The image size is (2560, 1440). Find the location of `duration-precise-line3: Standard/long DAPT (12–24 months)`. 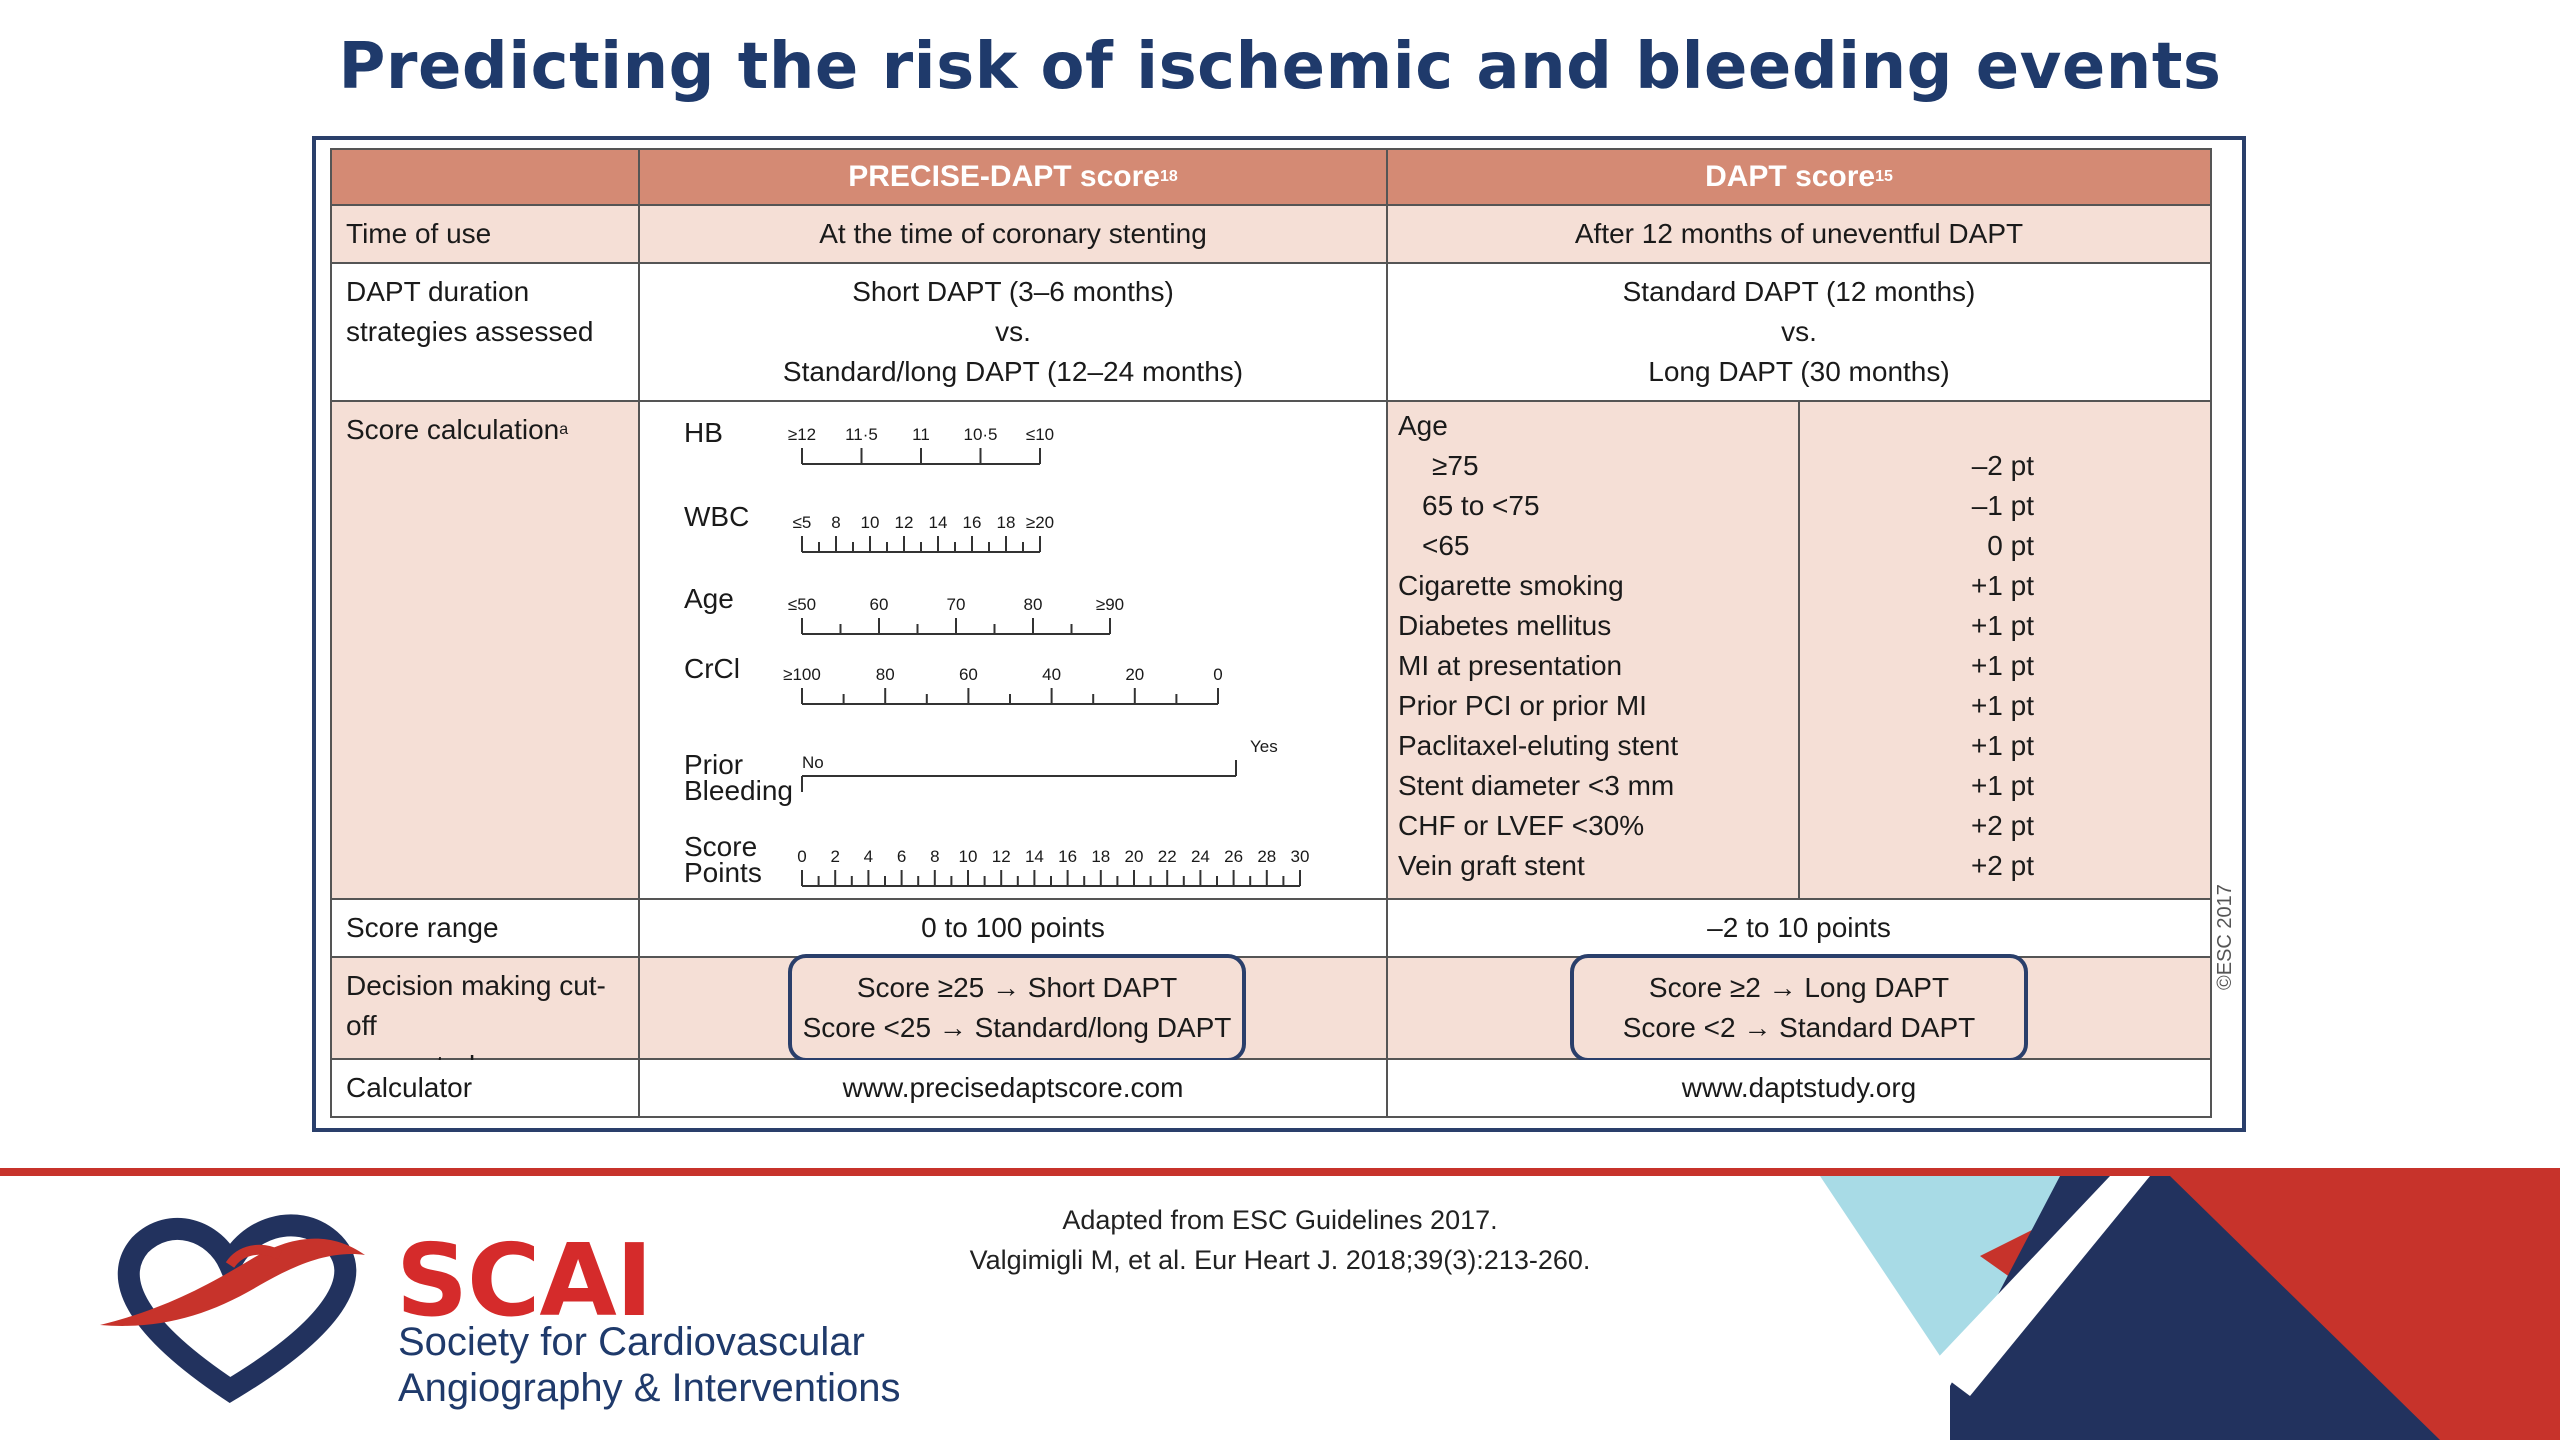

duration-precise-line3: Standard/long DAPT (12–24 months) is located at coordinates (1013, 371).